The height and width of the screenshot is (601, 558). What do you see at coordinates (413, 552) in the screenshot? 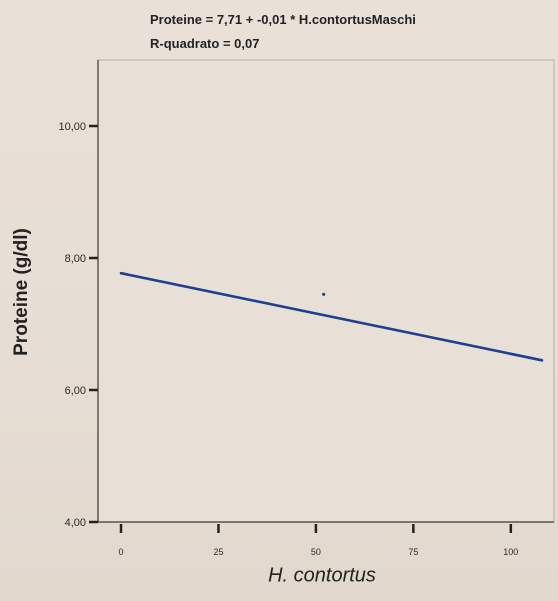
I see `x-tick-label: 75` at bounding box center [413, 552].